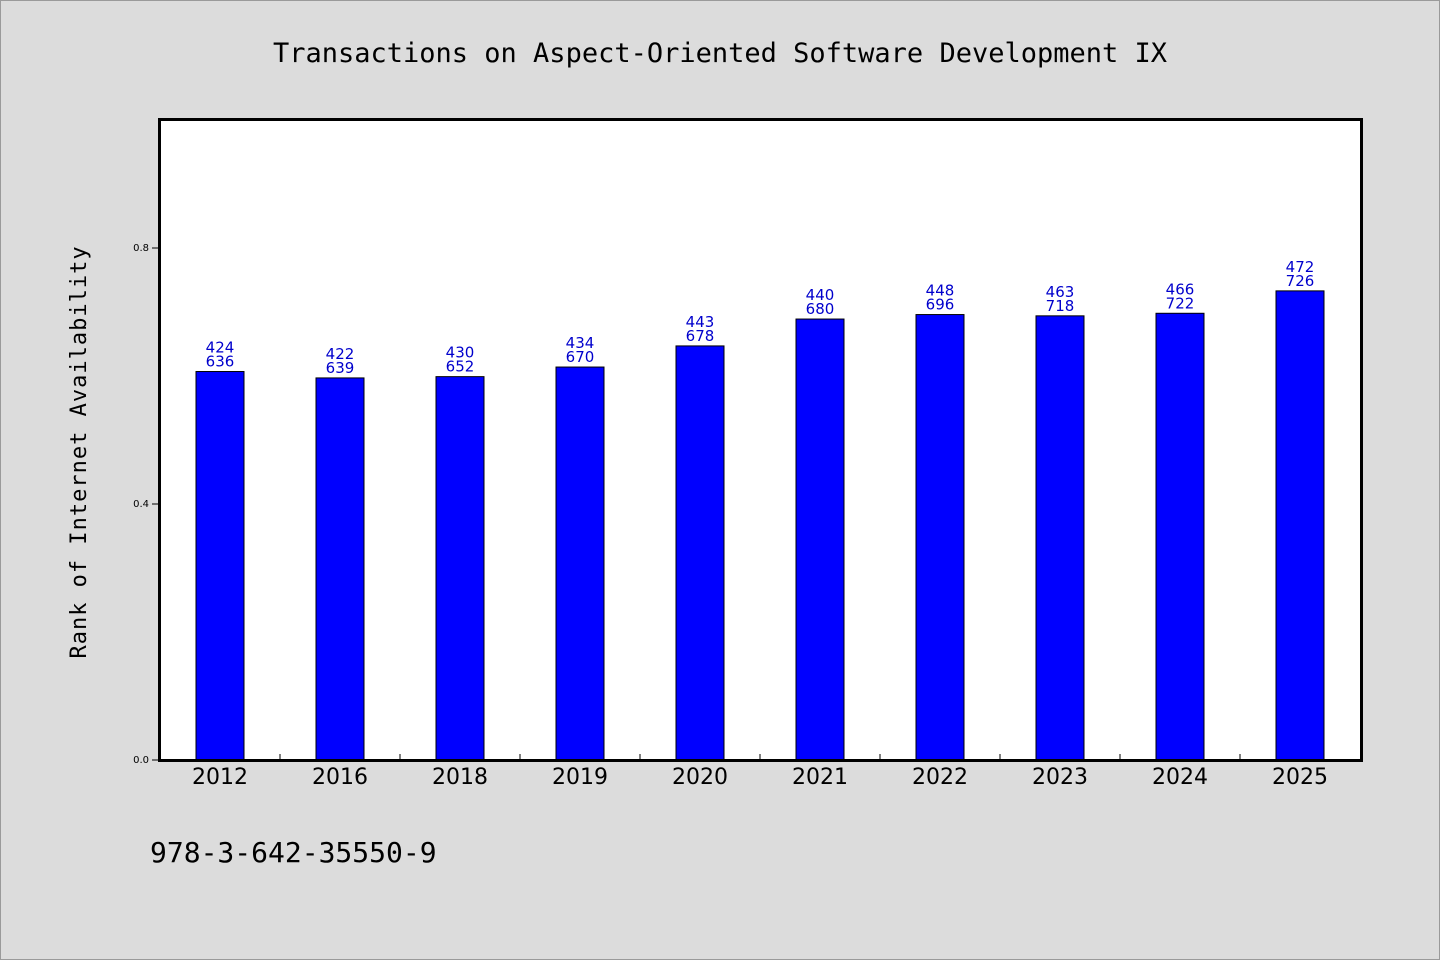 The image size is (1440, 960). Describe the element at coordinates (1180, 303) in the screenshot. I see `data-label-bottom-2024: 722` at that location.